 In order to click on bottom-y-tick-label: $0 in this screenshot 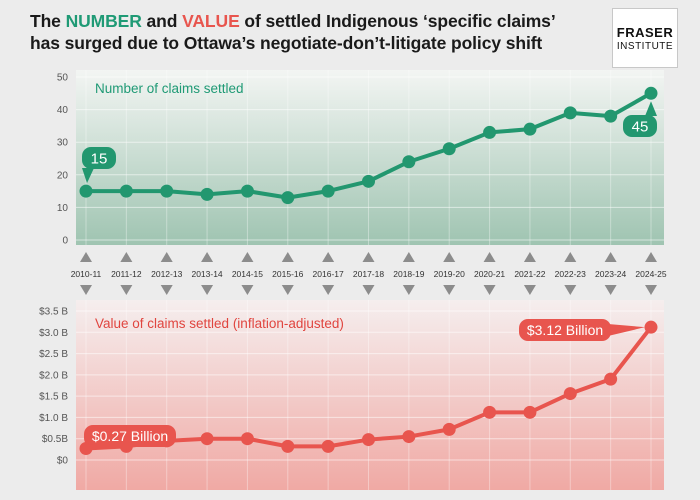, I will do `click(63, 461)`.